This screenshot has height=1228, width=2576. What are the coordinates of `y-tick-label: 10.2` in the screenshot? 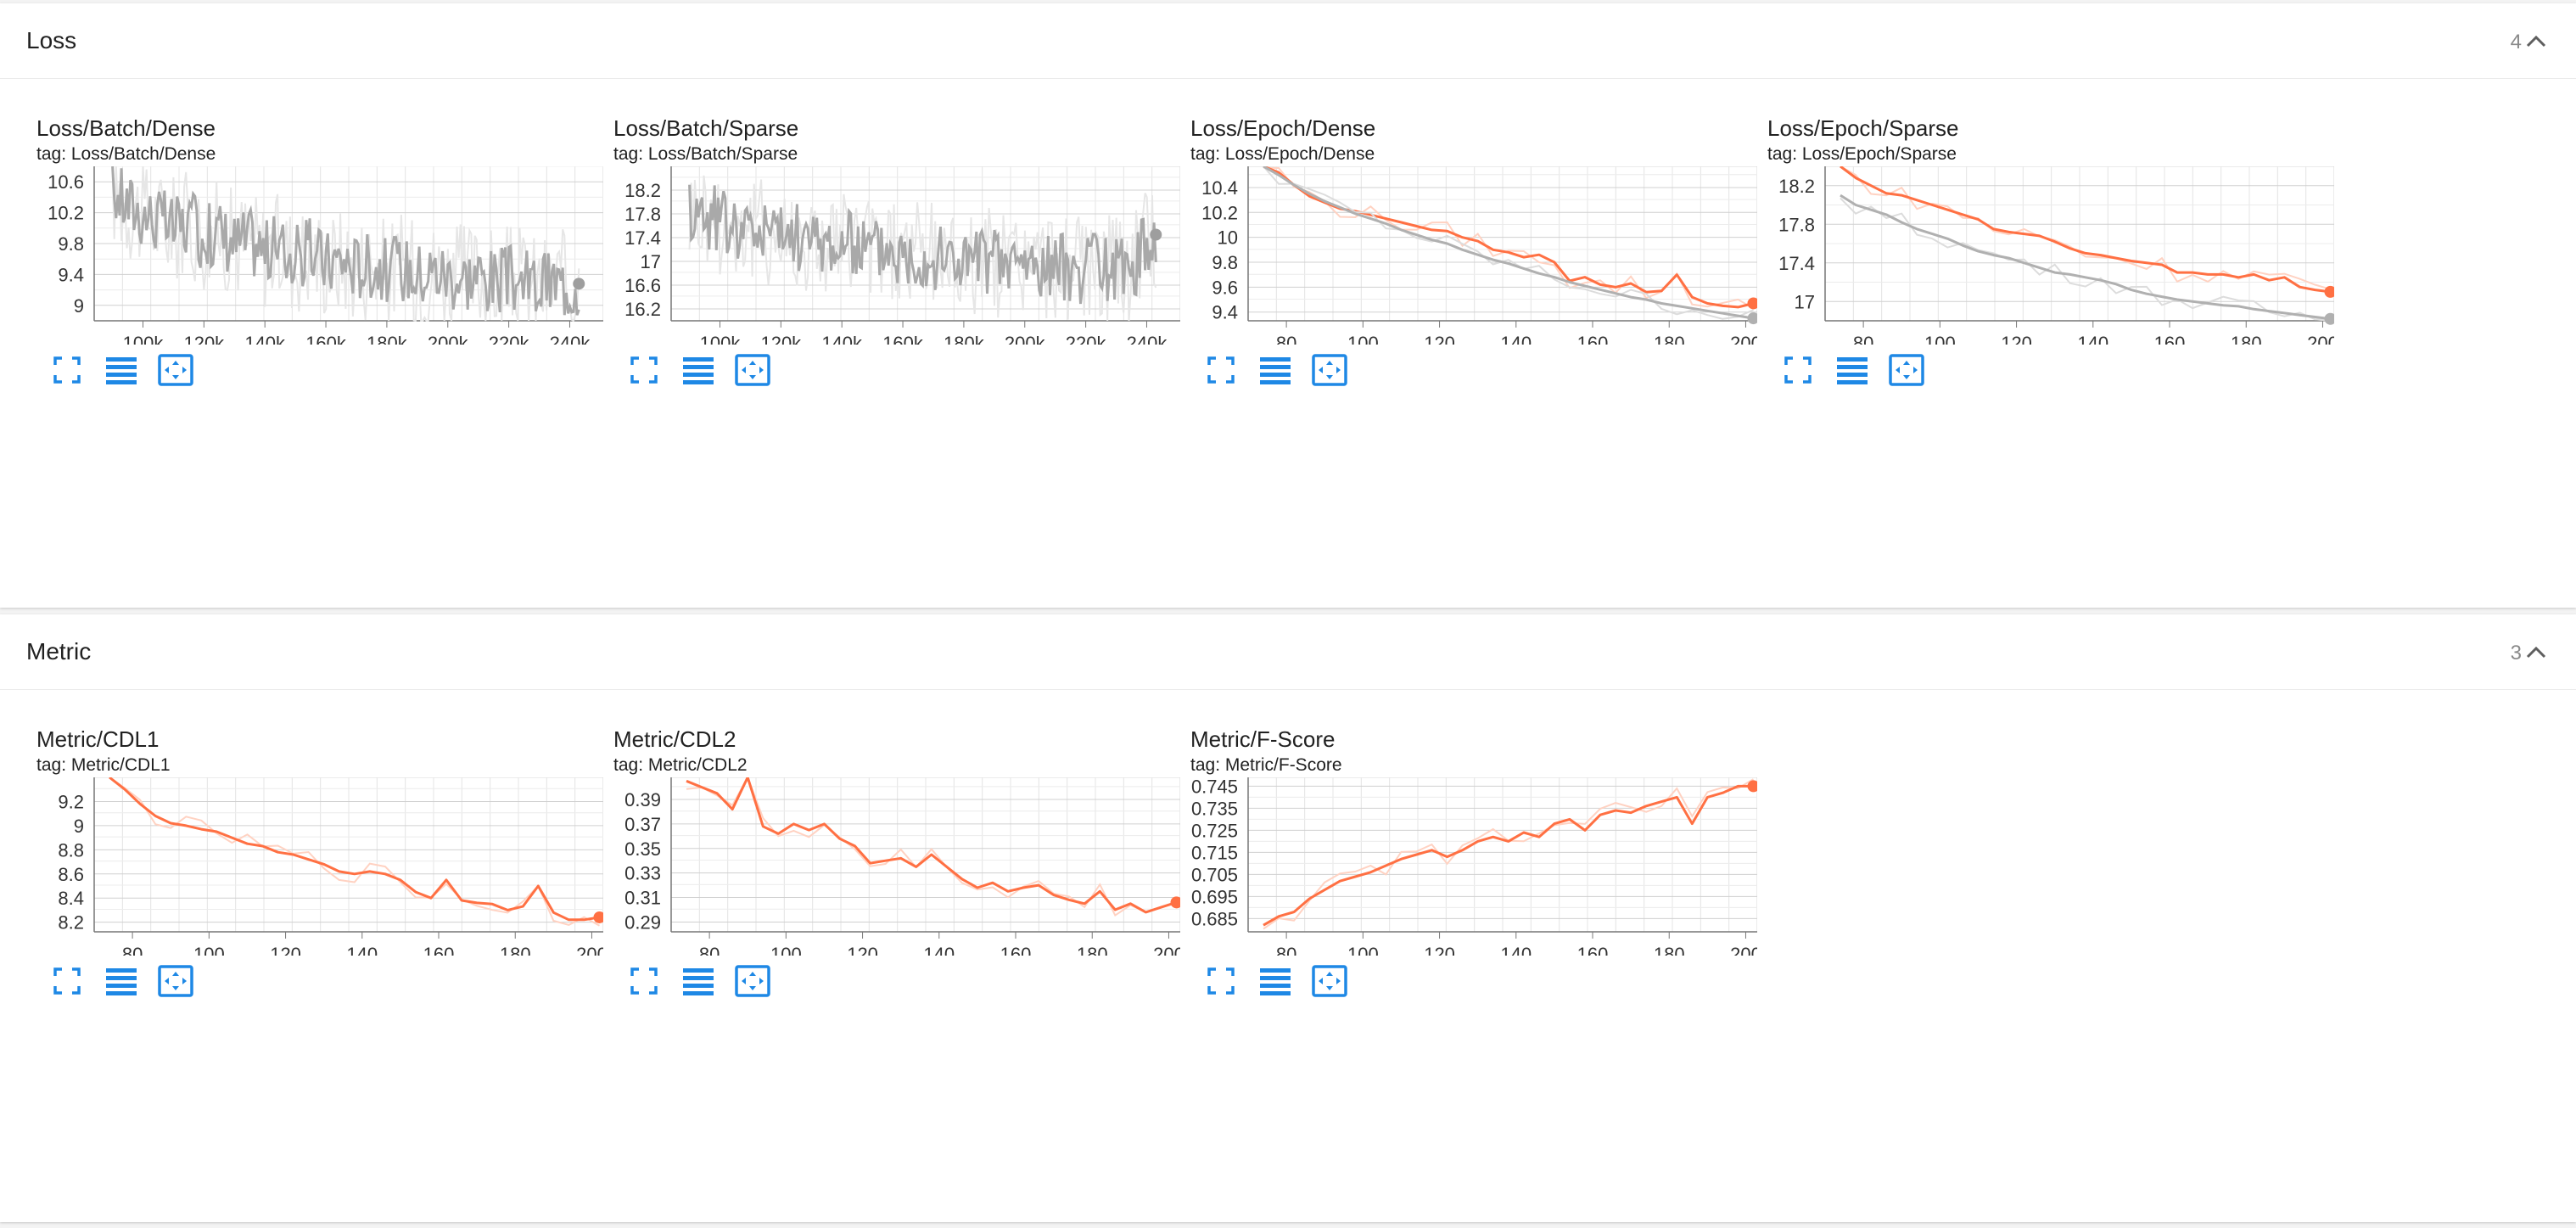 It's located at (1219, 212).